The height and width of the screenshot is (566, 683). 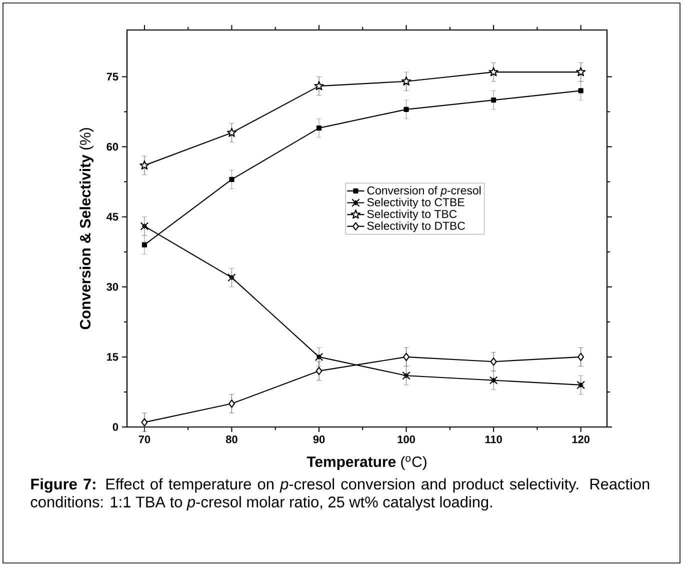 What do you see at coordinates (112, 146) in the screenshot?
I see `y-tick-label: 60` at bounding box center [112, 146].